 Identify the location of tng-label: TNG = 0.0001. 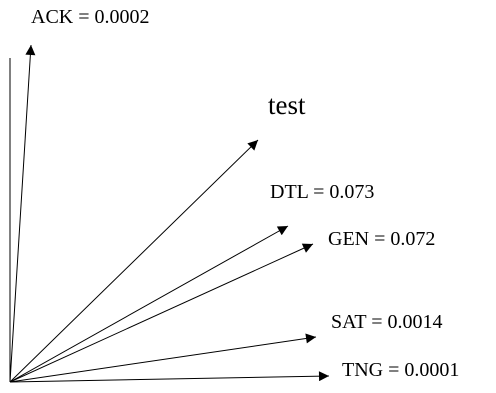
(400, 370).